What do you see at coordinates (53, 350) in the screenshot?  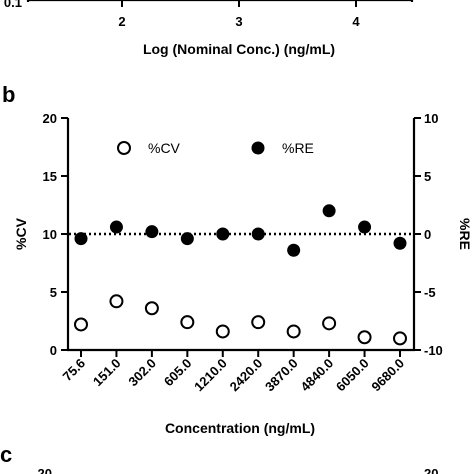 I see `y-tick-label: 0` at bounding box center [53, 350].